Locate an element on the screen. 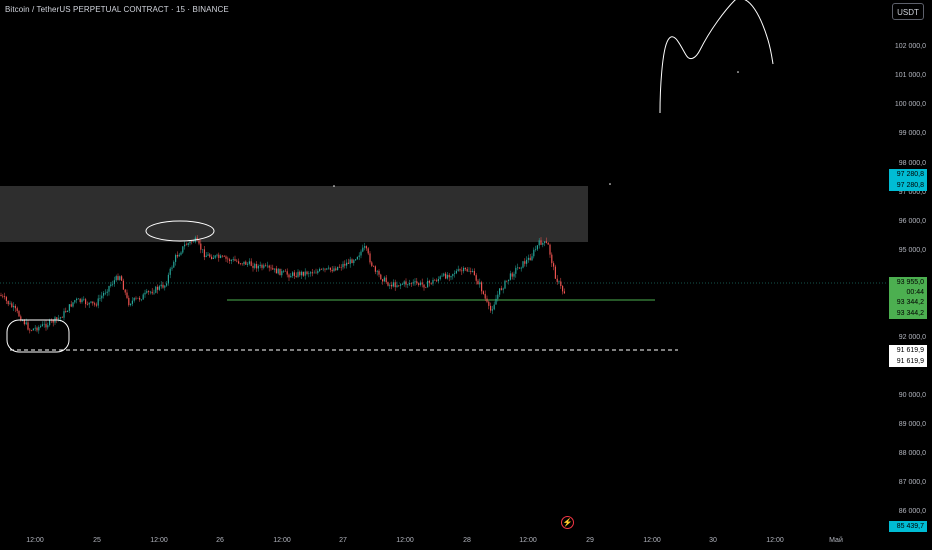  time-tick: 25 is located at coordinates (97, 540).